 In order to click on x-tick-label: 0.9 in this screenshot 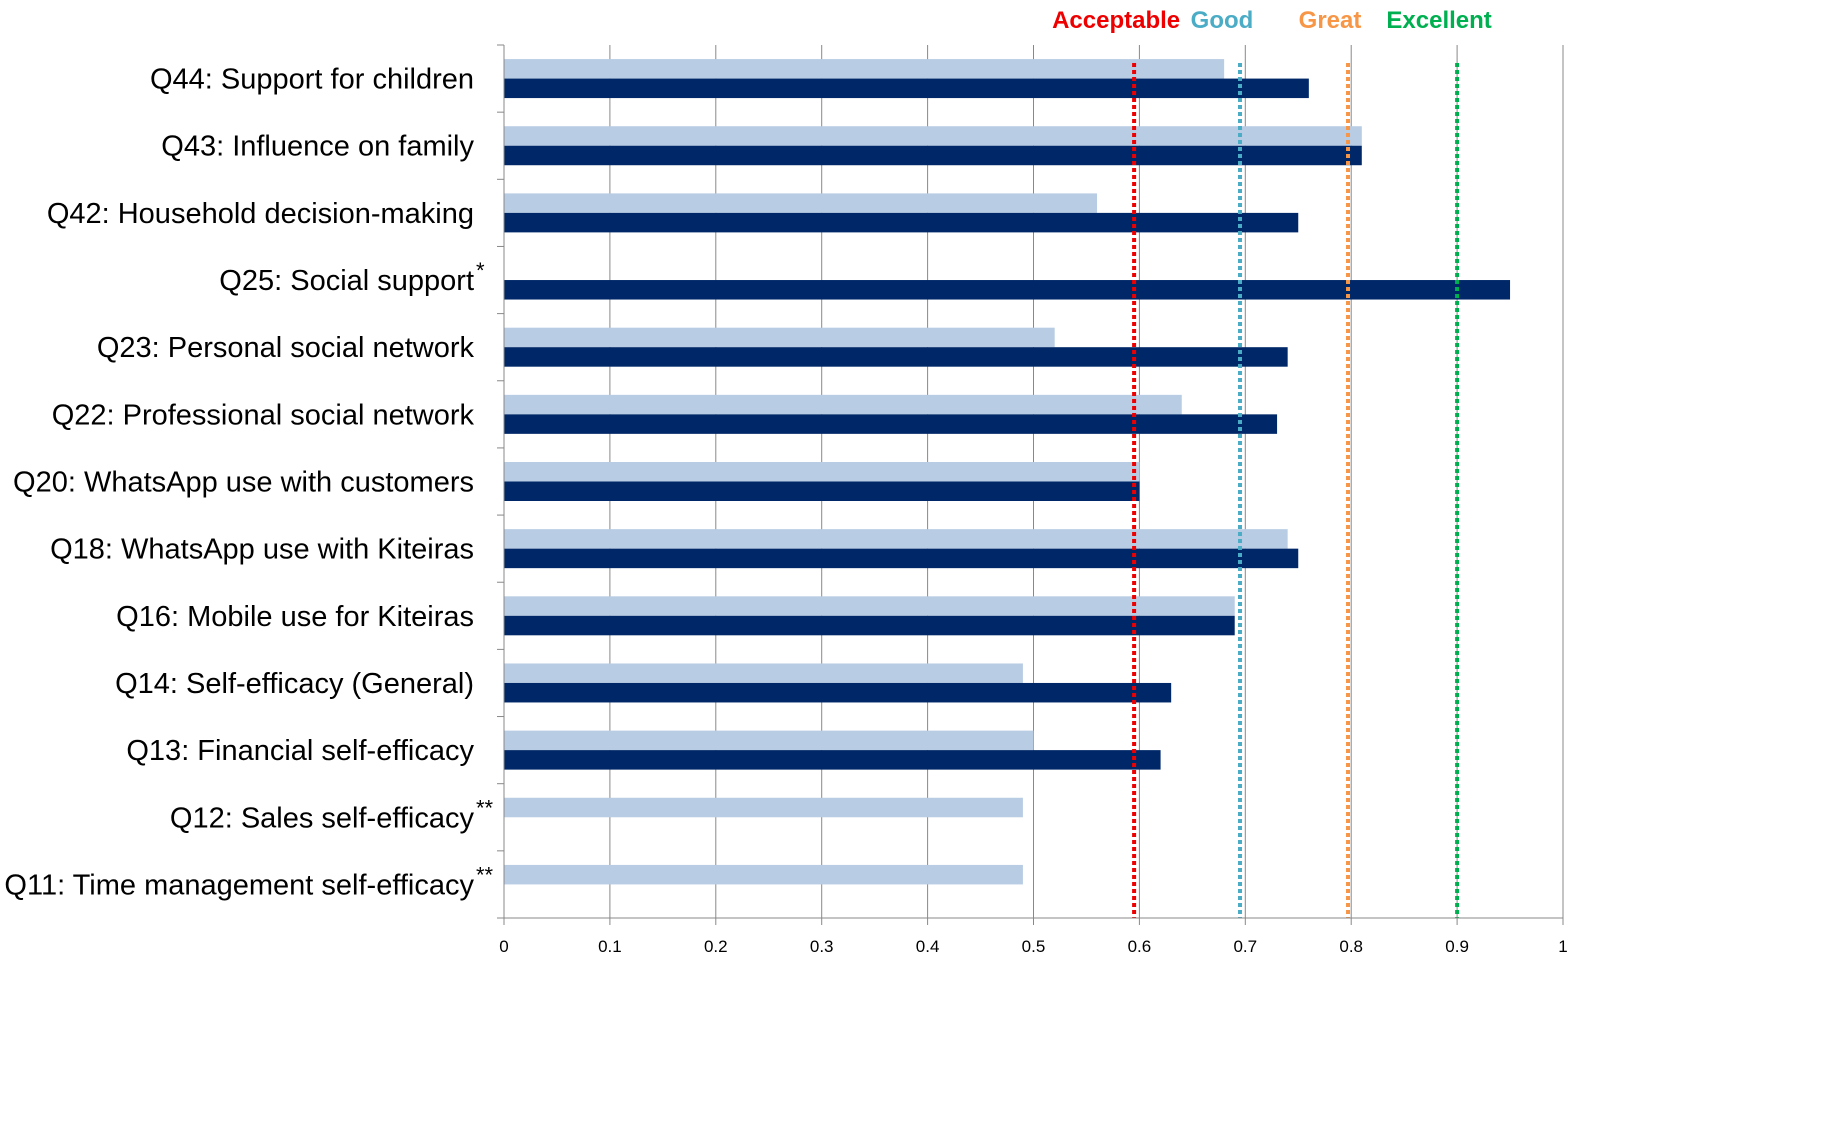, I will do `click(1457, 946)`.